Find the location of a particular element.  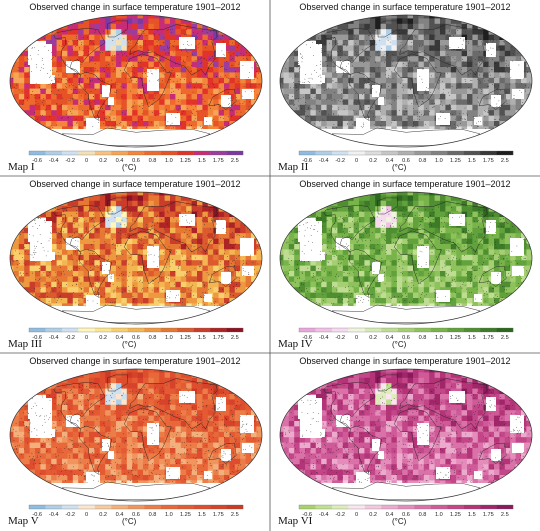

world-temperature-map is located at coordinates (136, 435).